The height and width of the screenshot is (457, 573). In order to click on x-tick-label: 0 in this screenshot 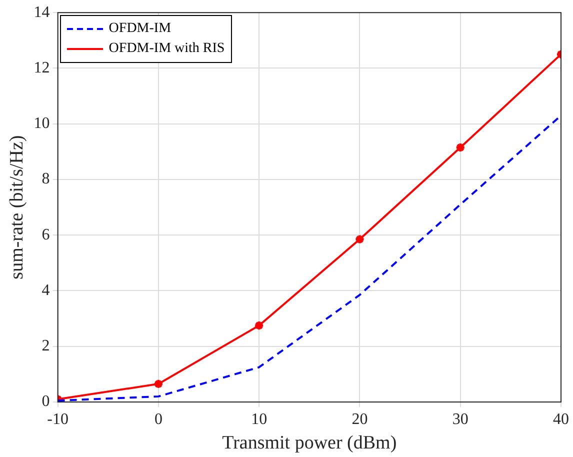, I will do `click(158, 419)`.